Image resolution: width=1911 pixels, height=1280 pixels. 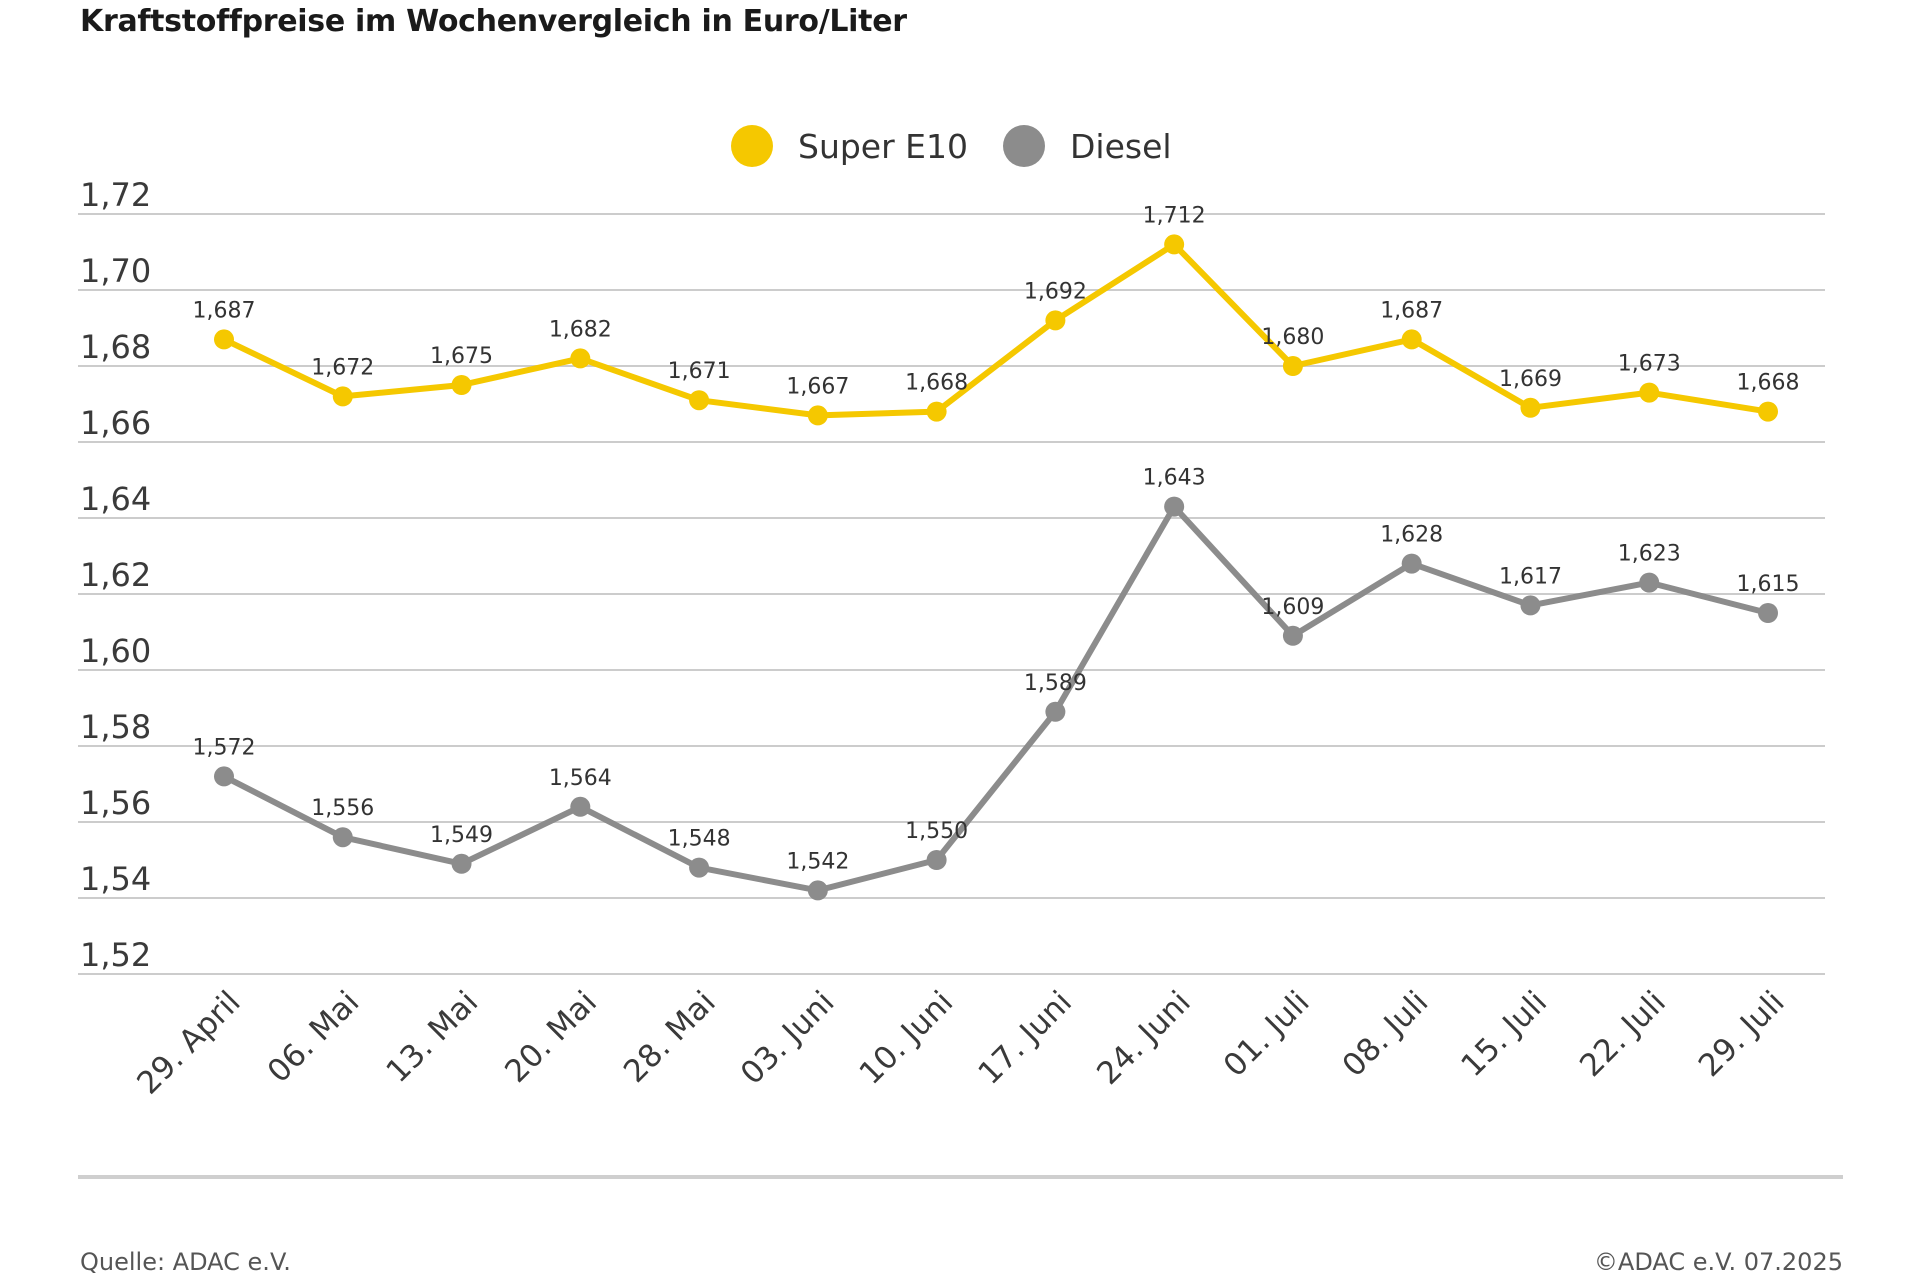 What do you see at coordinates (699, 371) in the screenshot?
I see `data-label: 1,671` at bounding box center [699, 371].